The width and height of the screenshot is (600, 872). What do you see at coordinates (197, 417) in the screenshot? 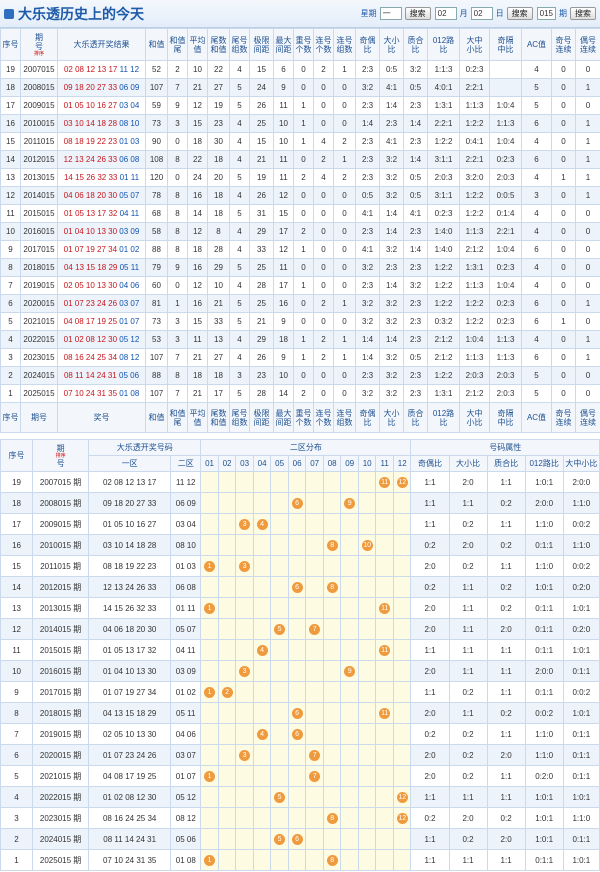
I see `header-cell: 平均值` at bounding box center [197, 417].